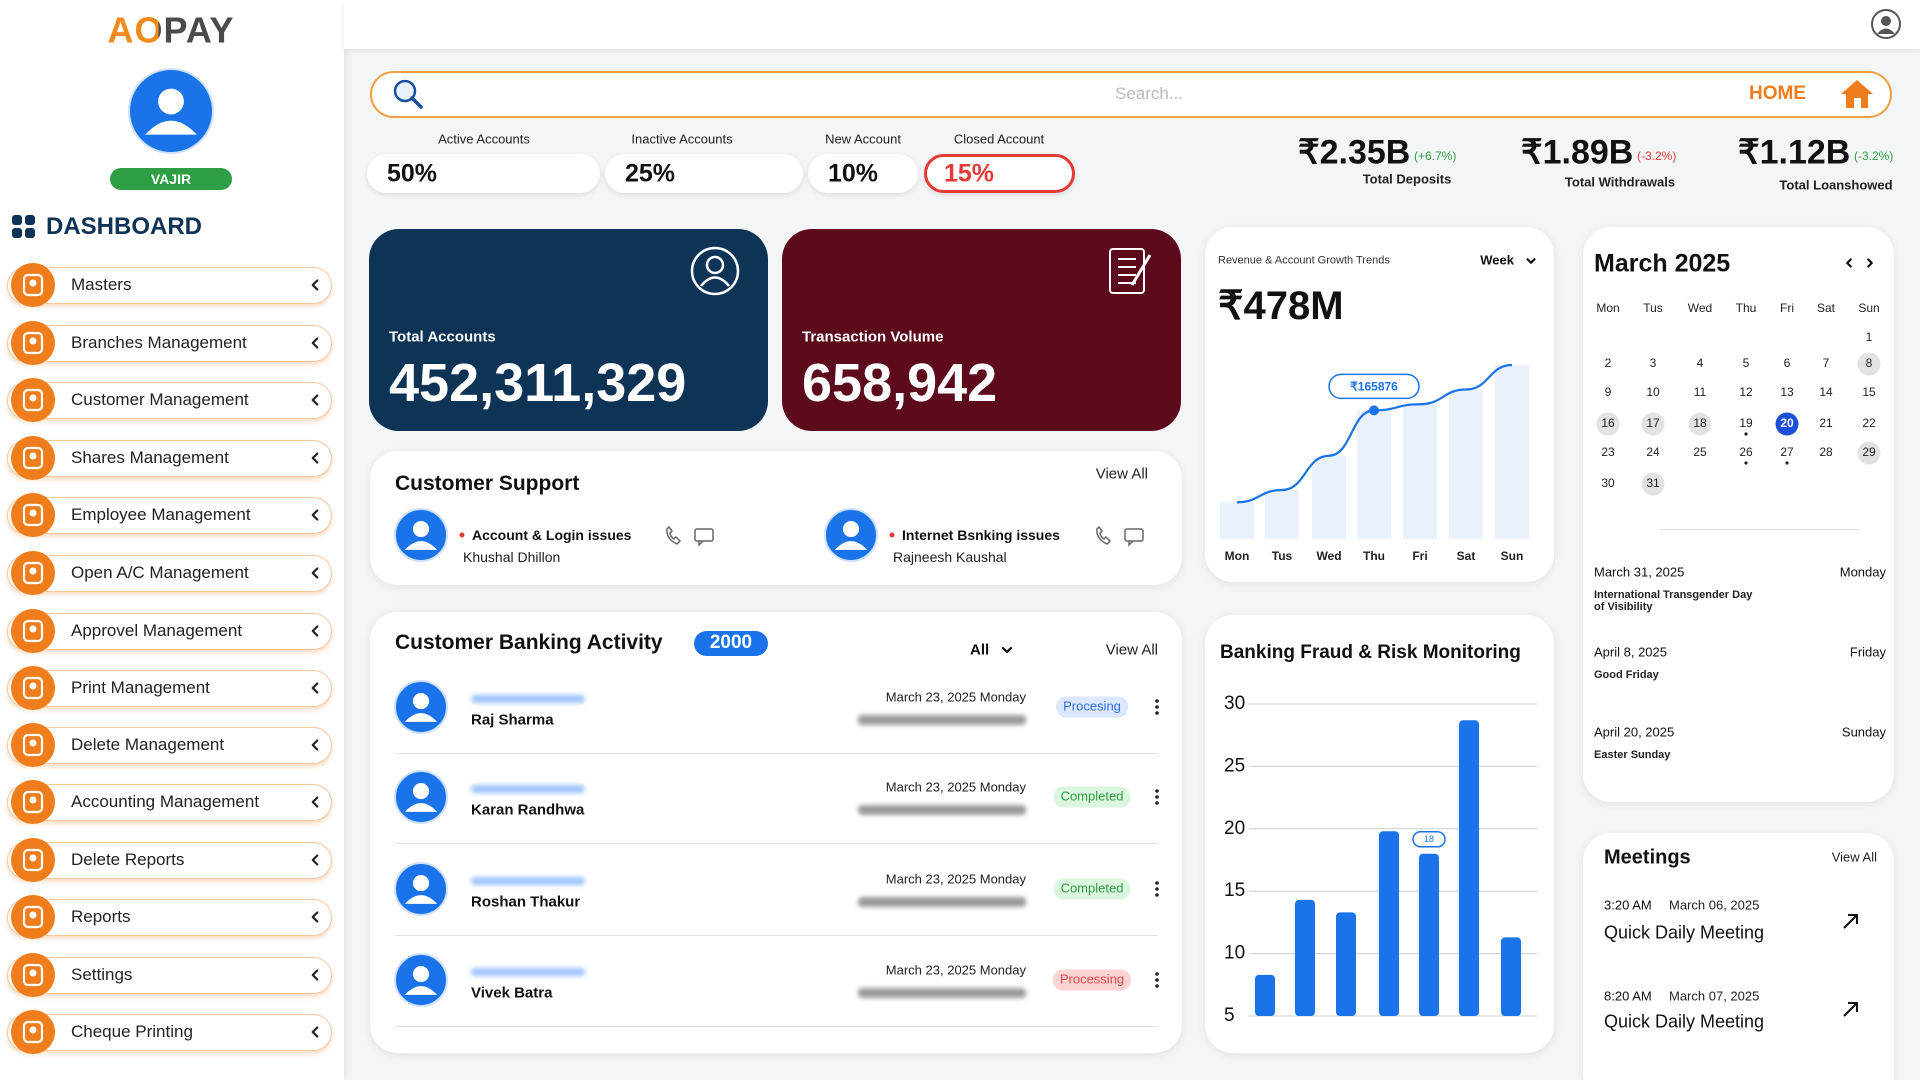 Image resolution: width=1920 pixels, height=1080 pixels. Describe the element at coordinates (1714, 996) in the screenshot. I see `meeting-date: March 07, 2025` at that location.